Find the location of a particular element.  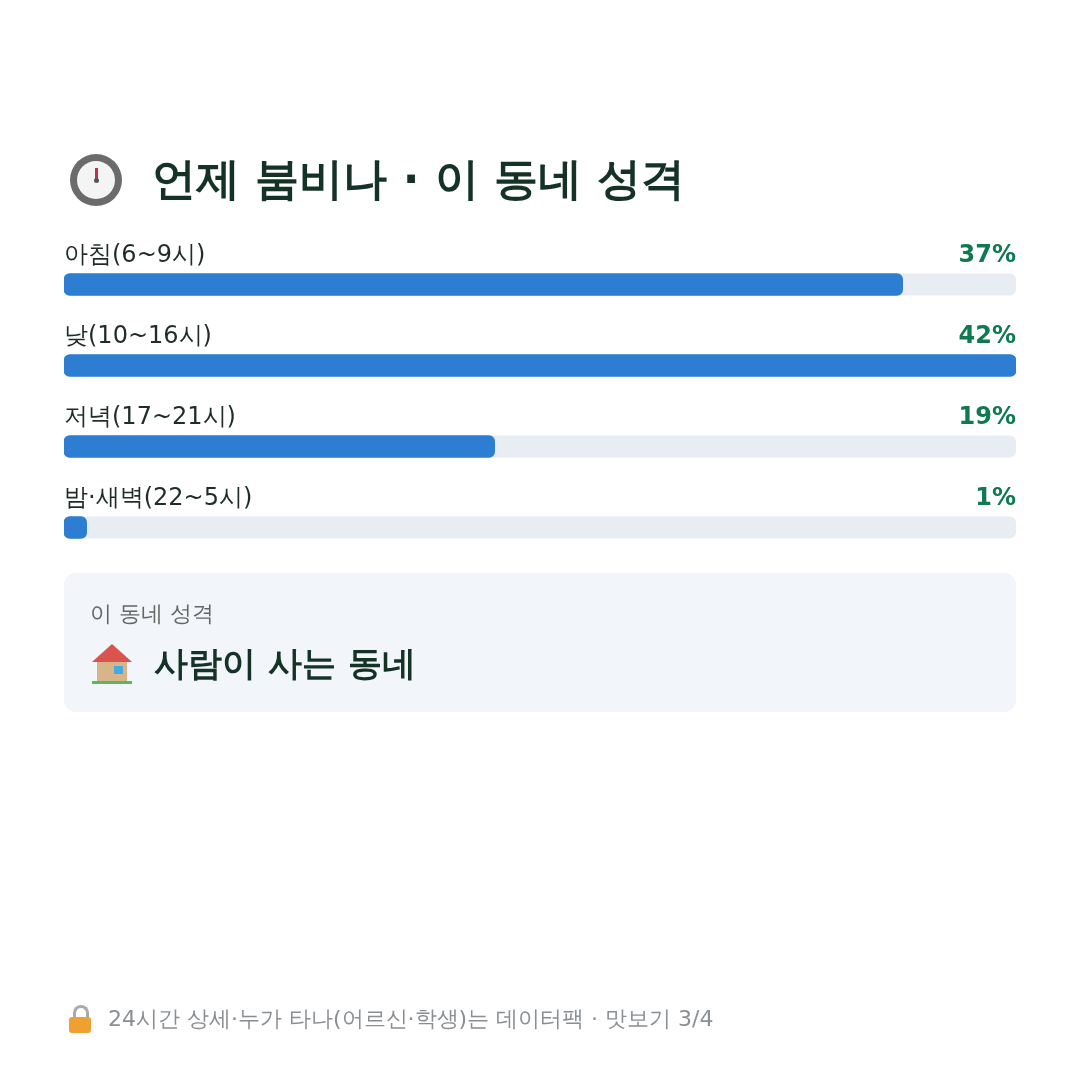

text: 24시간 상세·누가 타나(어르신·학생)는 데이터팩 · 맛보기 3/4 is located at coordinates (411, 1019).